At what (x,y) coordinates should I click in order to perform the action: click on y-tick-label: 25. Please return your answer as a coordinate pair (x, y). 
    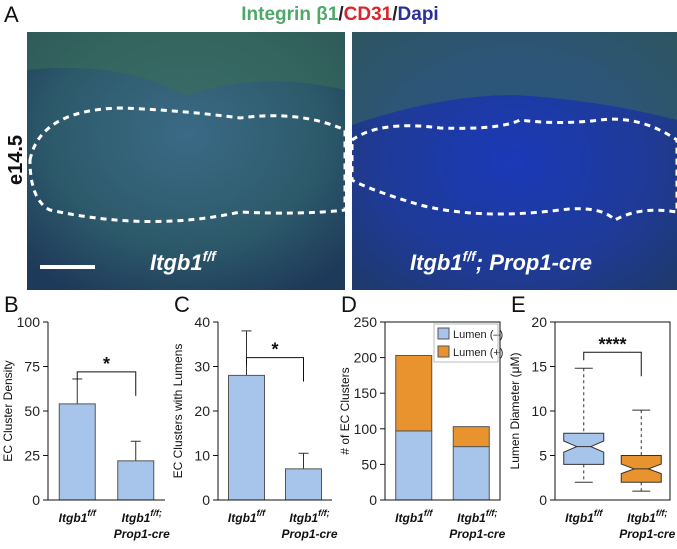
    Looking at the image, I should click on (32, 456).